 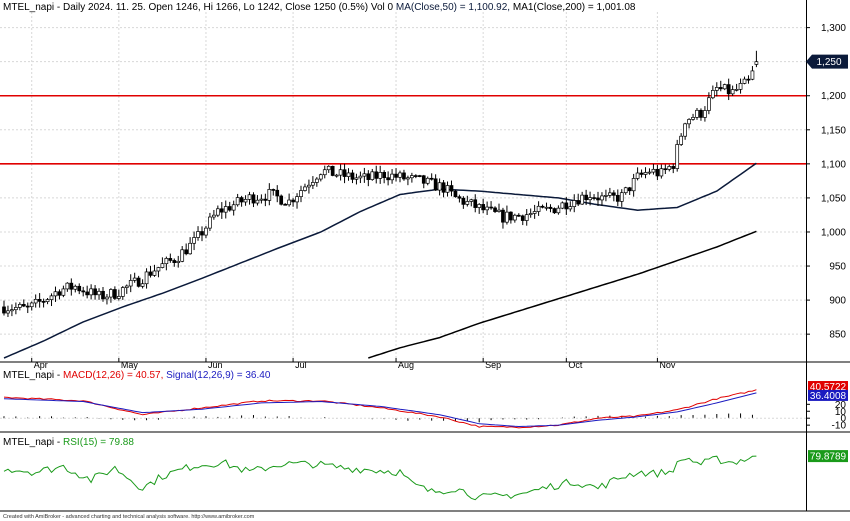 I want to click on macd-y-tick-label: 20, so click(x=841, y=405).